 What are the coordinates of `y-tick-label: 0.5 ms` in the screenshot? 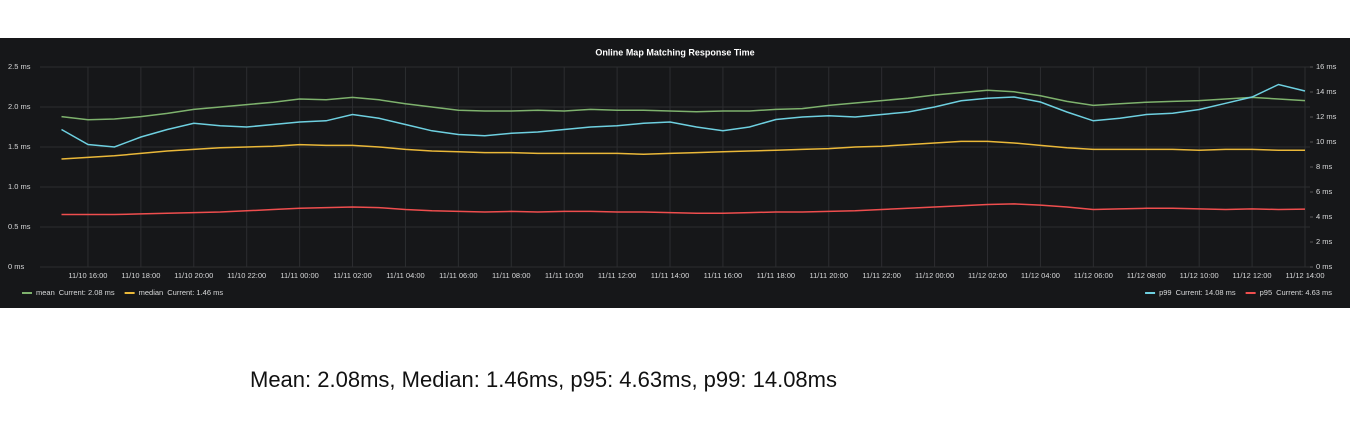 It's located at (19, 226).